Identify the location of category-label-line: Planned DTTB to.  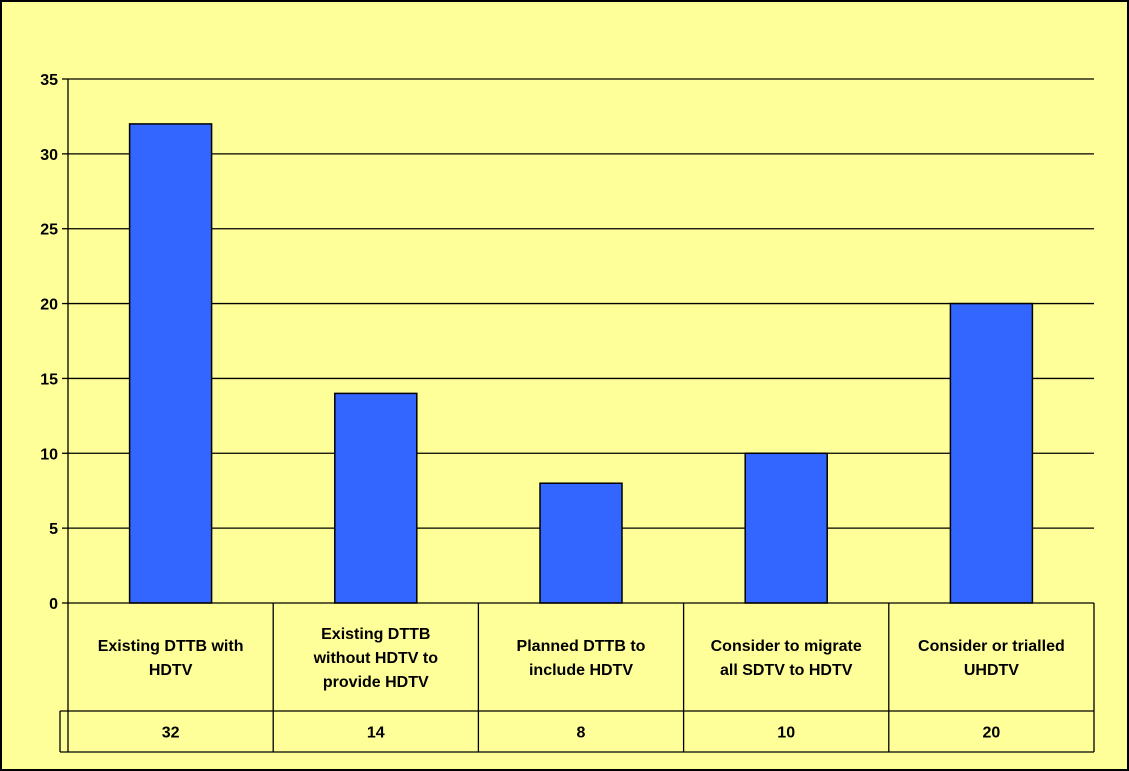
(581, 646).